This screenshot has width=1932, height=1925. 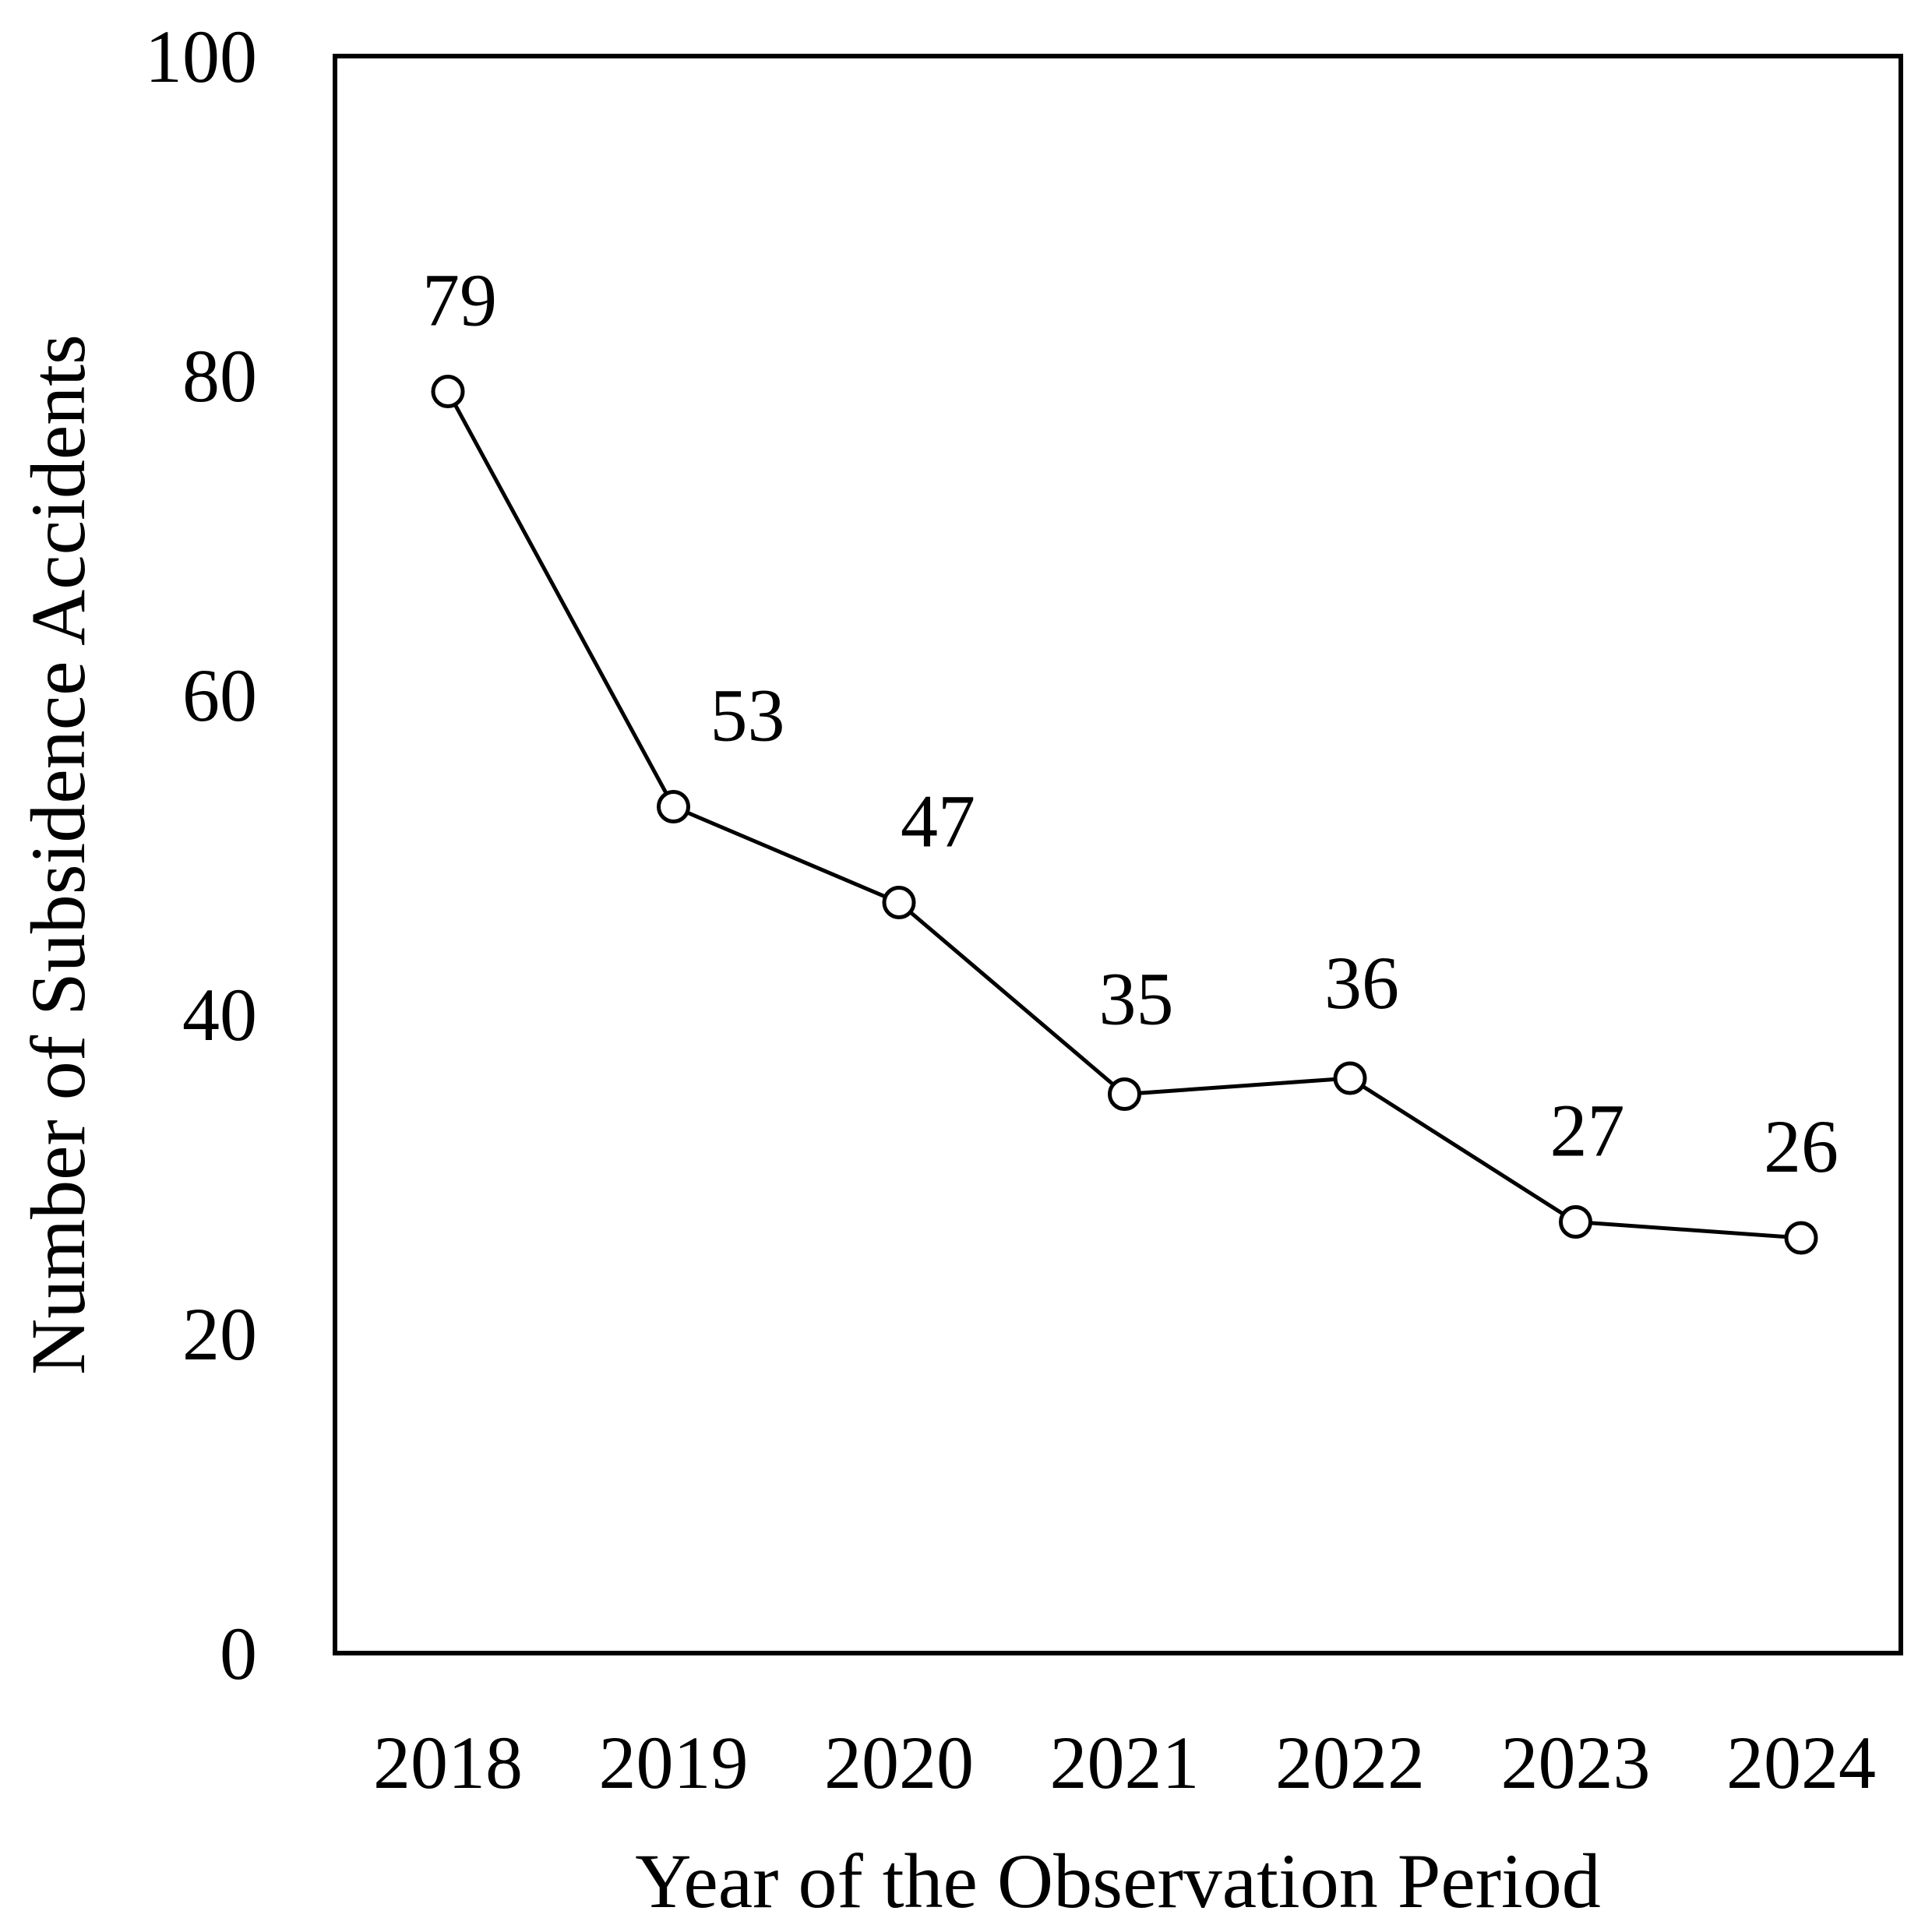 What do you see at coordinates (1576, 1762) in the screenshot?
I see `x-tick-label: 2023` at bounding box center [1576, 1762].